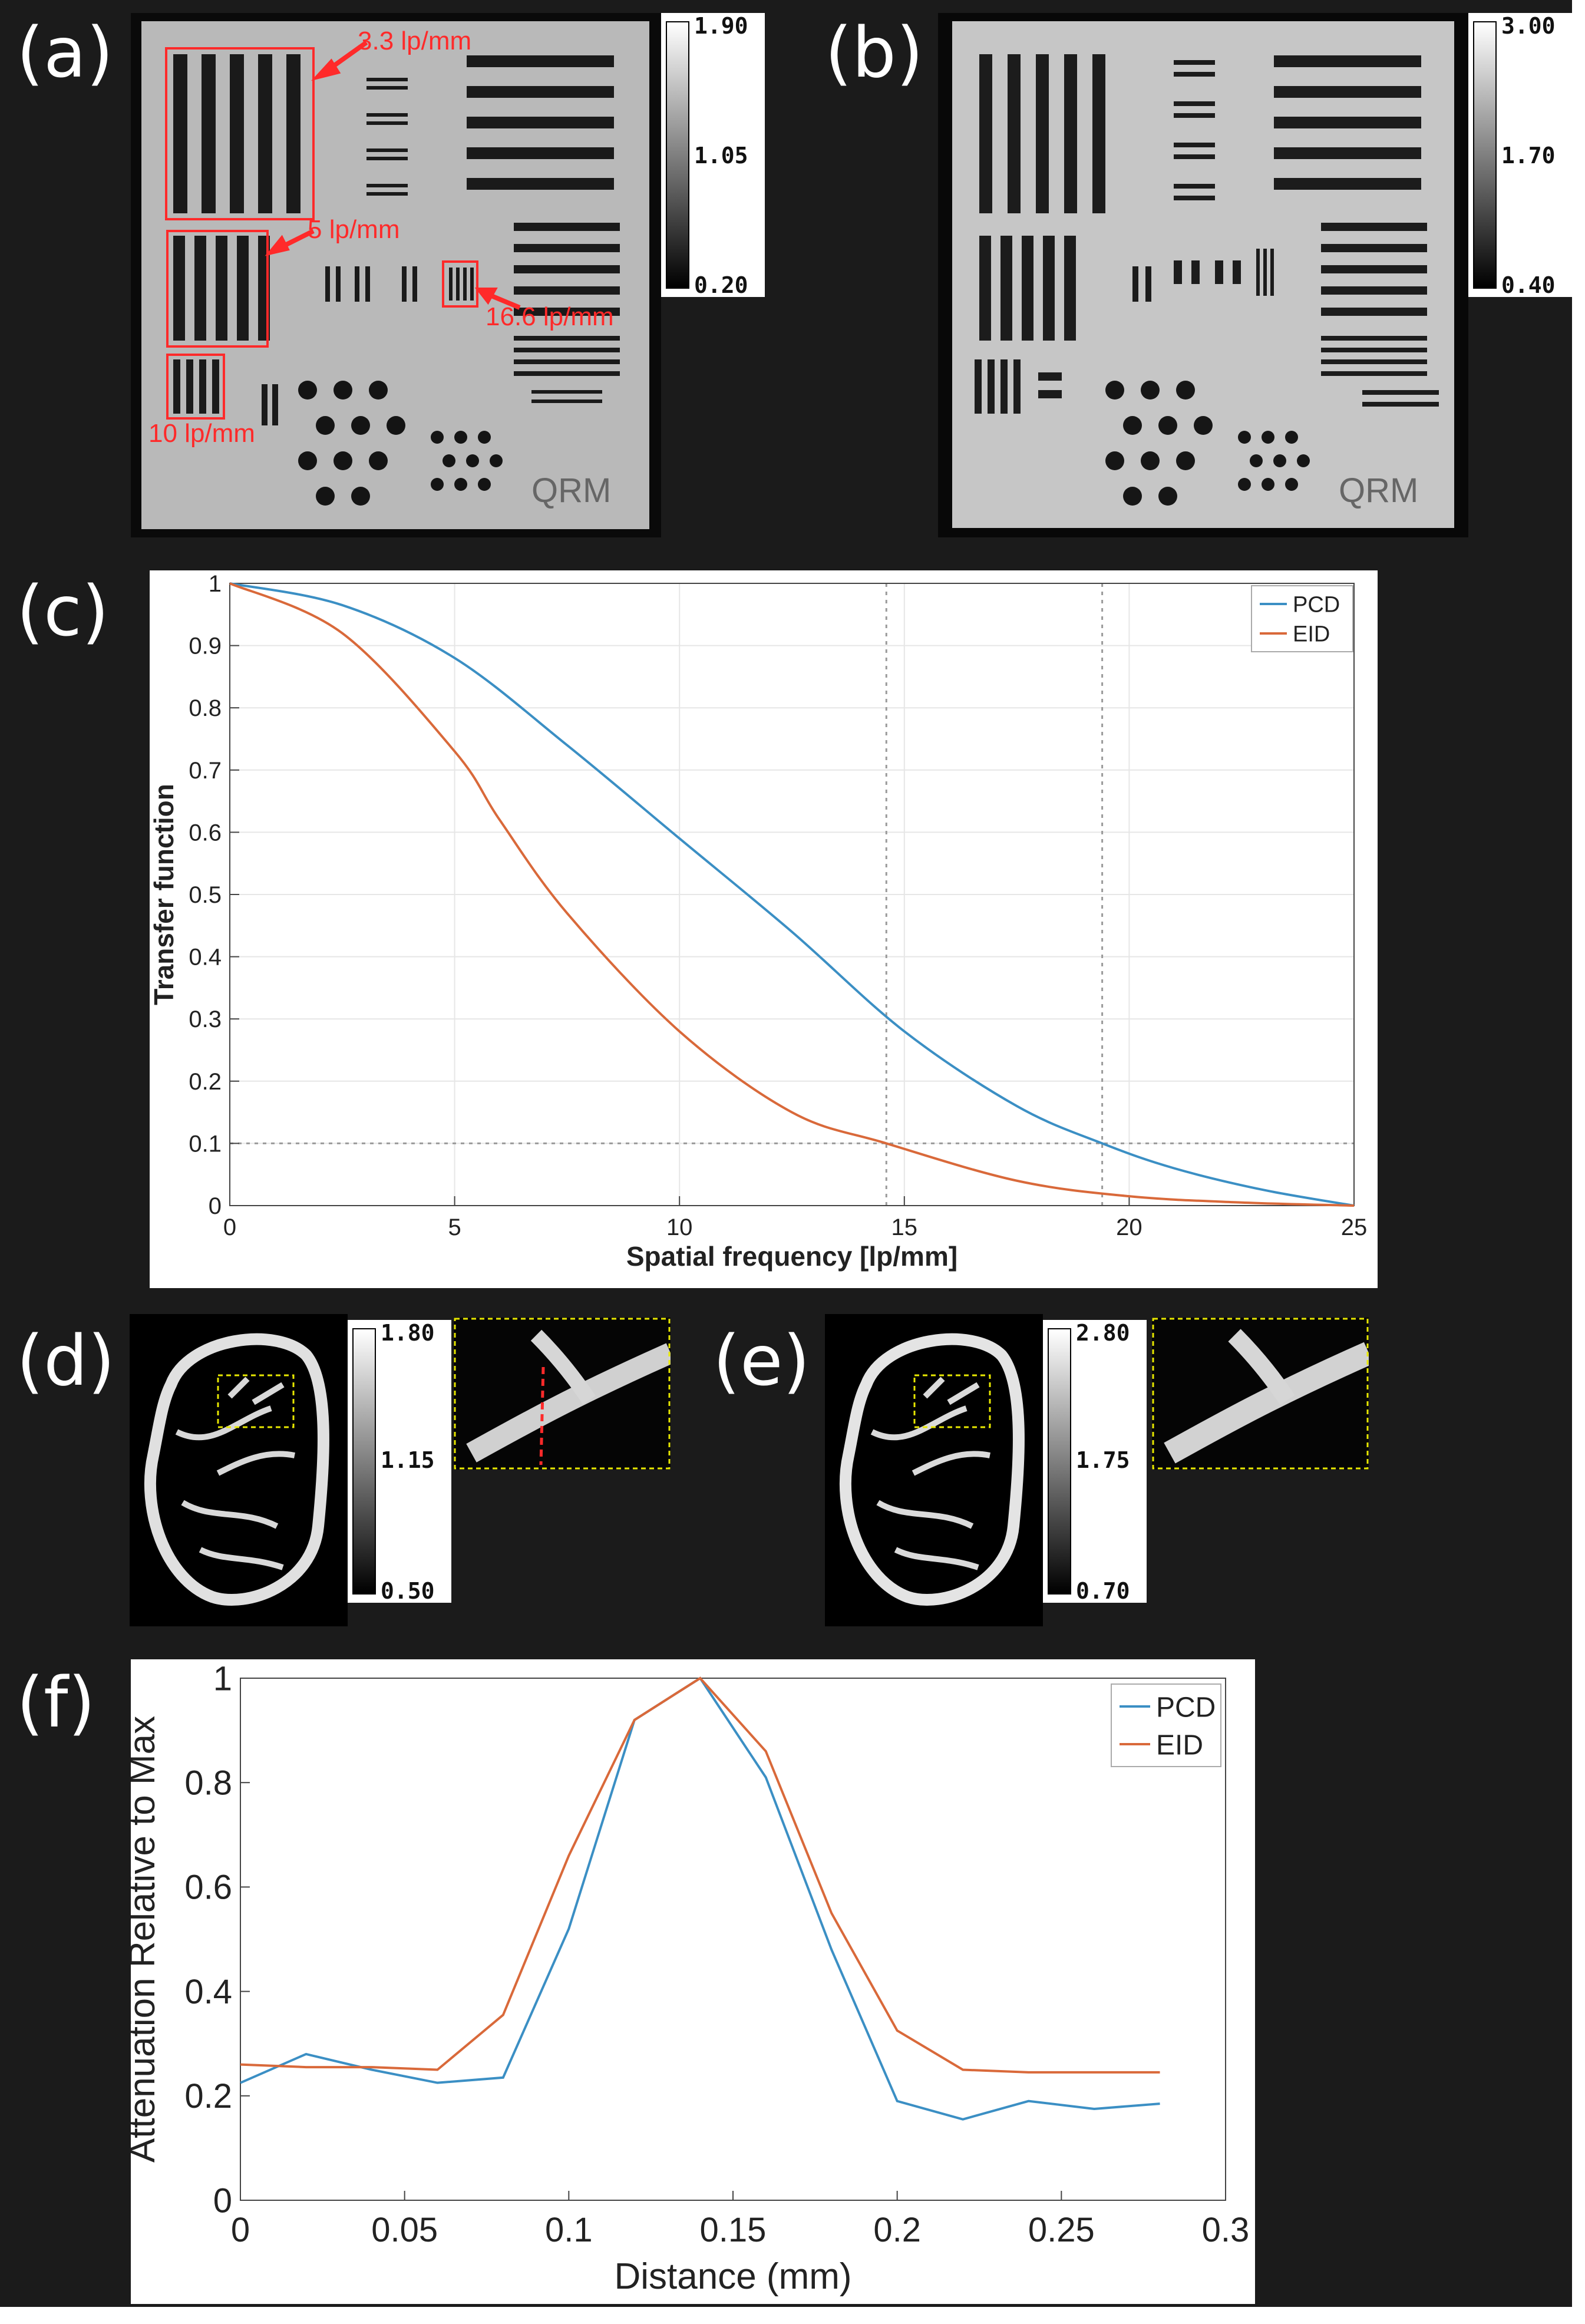 Image resolution: width=1585 pixels, height=2324 pixels. Describe the element at coordinates (147, 1939) in the screenshot. I see `y-axis-label: Attenuation Relative to Max` at that location.